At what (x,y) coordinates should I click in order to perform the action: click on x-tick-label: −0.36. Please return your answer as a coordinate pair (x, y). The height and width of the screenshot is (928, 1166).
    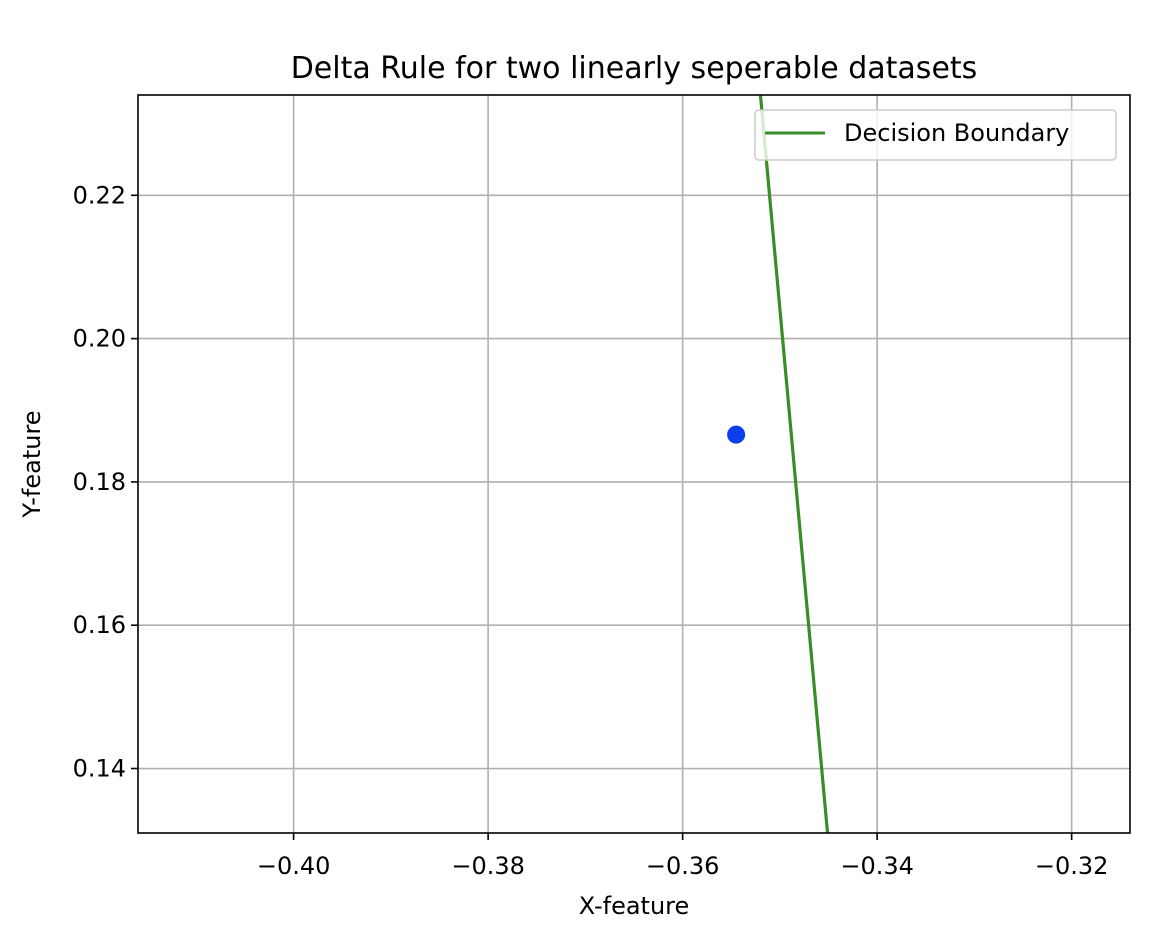
    Looking at the image, I should click on (683, 866).